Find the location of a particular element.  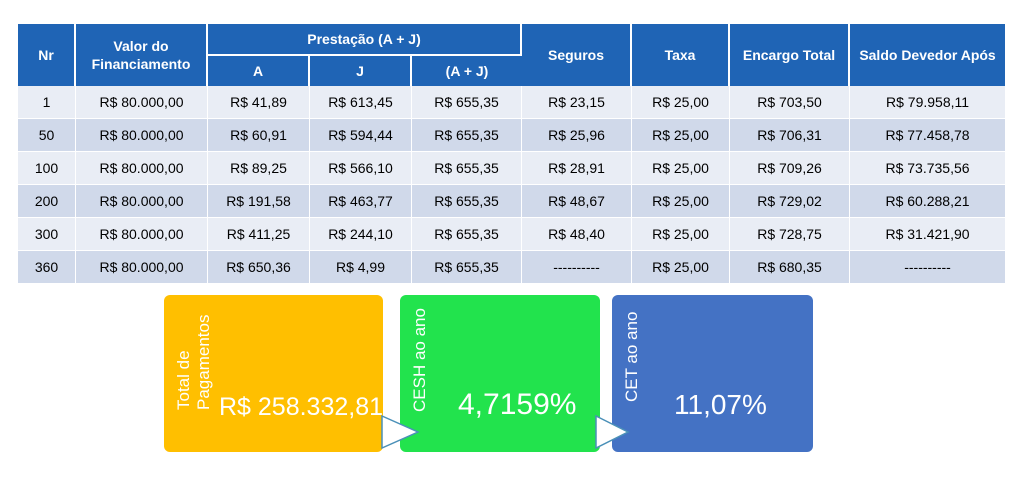

cell-nr: 200 is located at coordinates (47, 201).